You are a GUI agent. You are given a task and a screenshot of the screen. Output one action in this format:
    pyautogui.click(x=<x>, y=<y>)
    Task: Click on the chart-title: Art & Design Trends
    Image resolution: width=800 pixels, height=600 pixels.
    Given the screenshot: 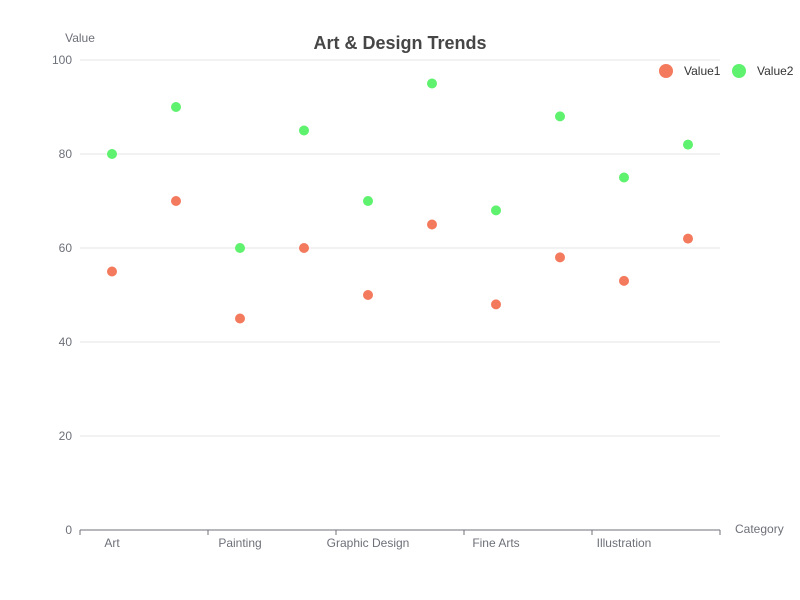 What is the action you would take?
    pyautogui.click(x=399, y=43)
    